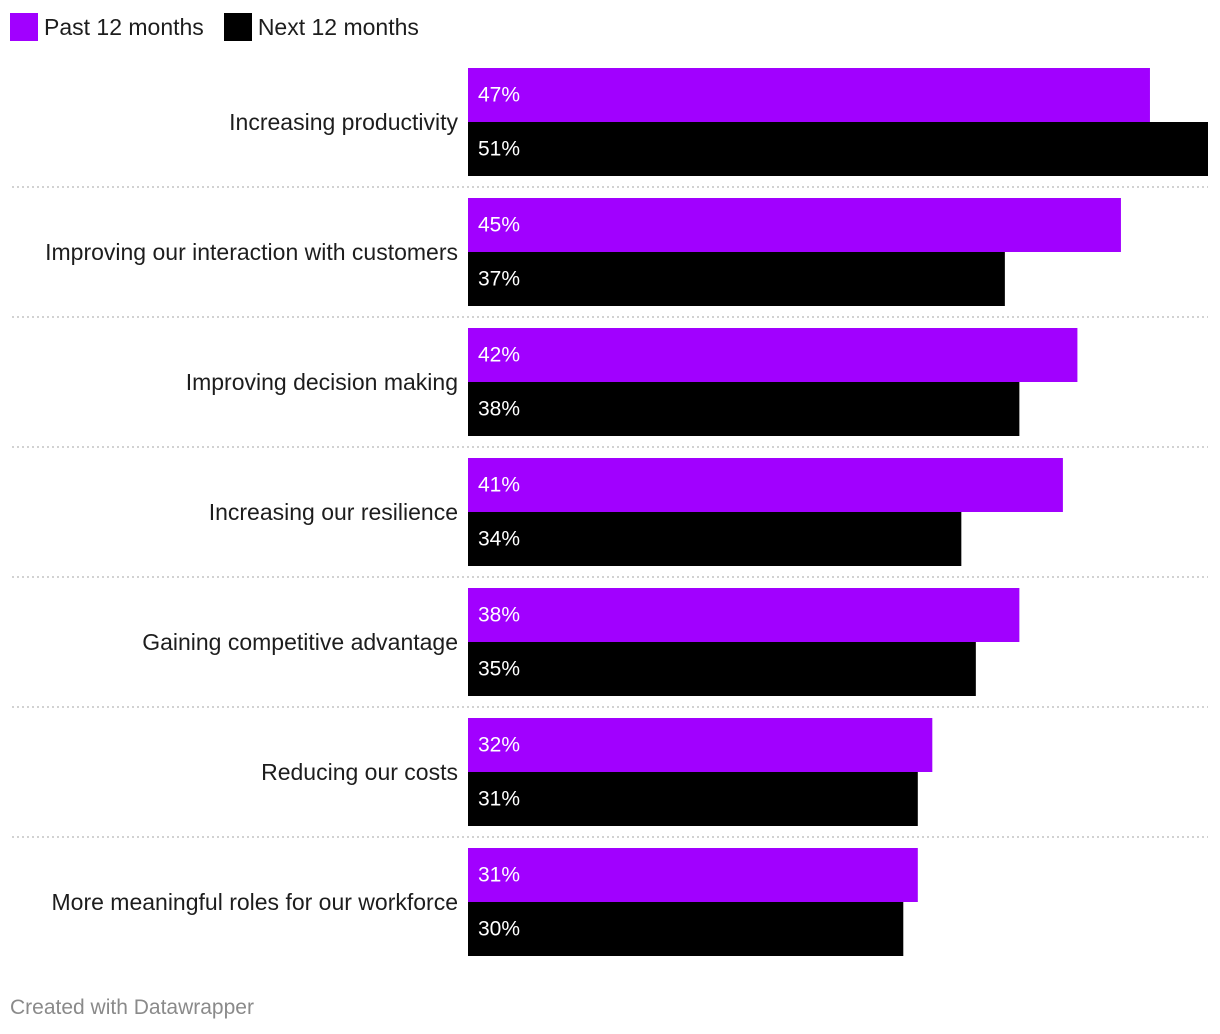  What do you see at coordinates (499, 875) in the screenshot?
I see `value-label-past: 31%` at bounding box center [499, 875].